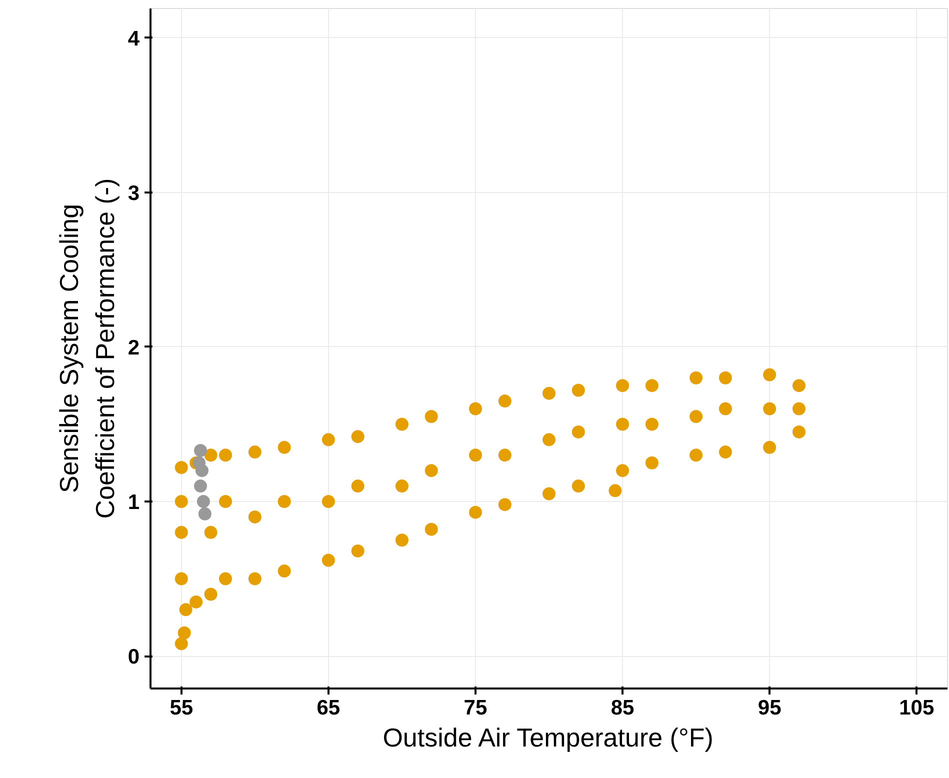  Describe the element at coordinates (134, 38) in the screenshot. I see `y-tick-label: 4` at that location.